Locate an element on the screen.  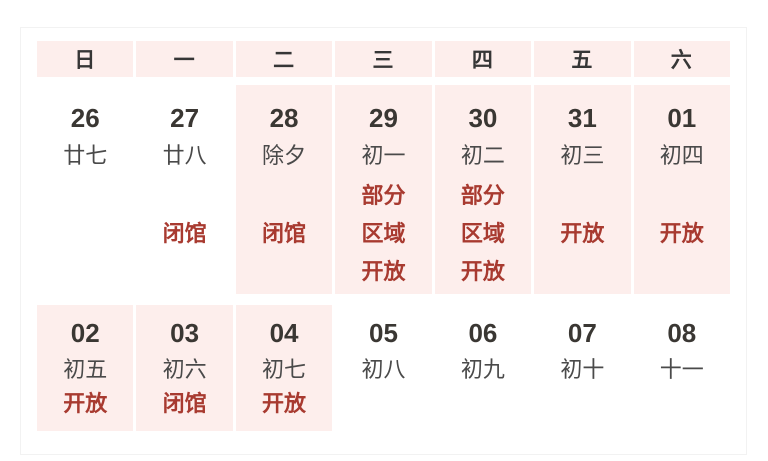
lunar-day-label: 十一 is located at coordinates (681, 369).